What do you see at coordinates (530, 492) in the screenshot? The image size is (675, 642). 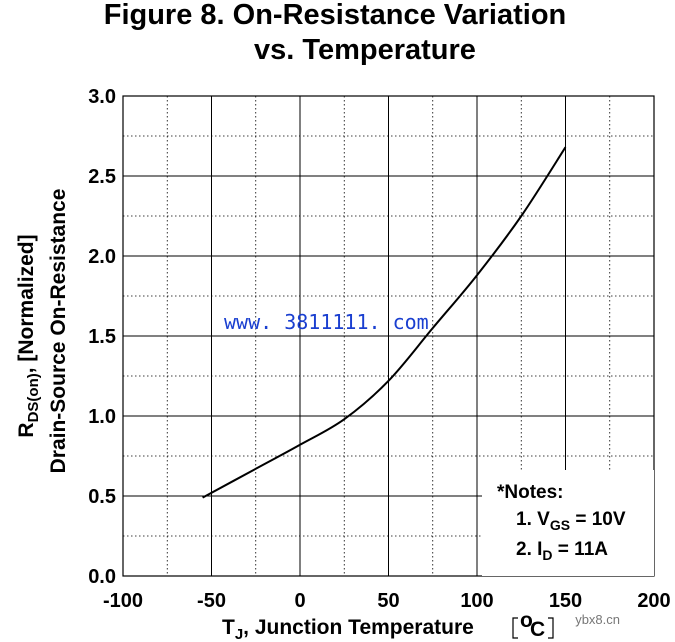 I see `notes-heading: *Notes:` at bounding box center [530, 492].